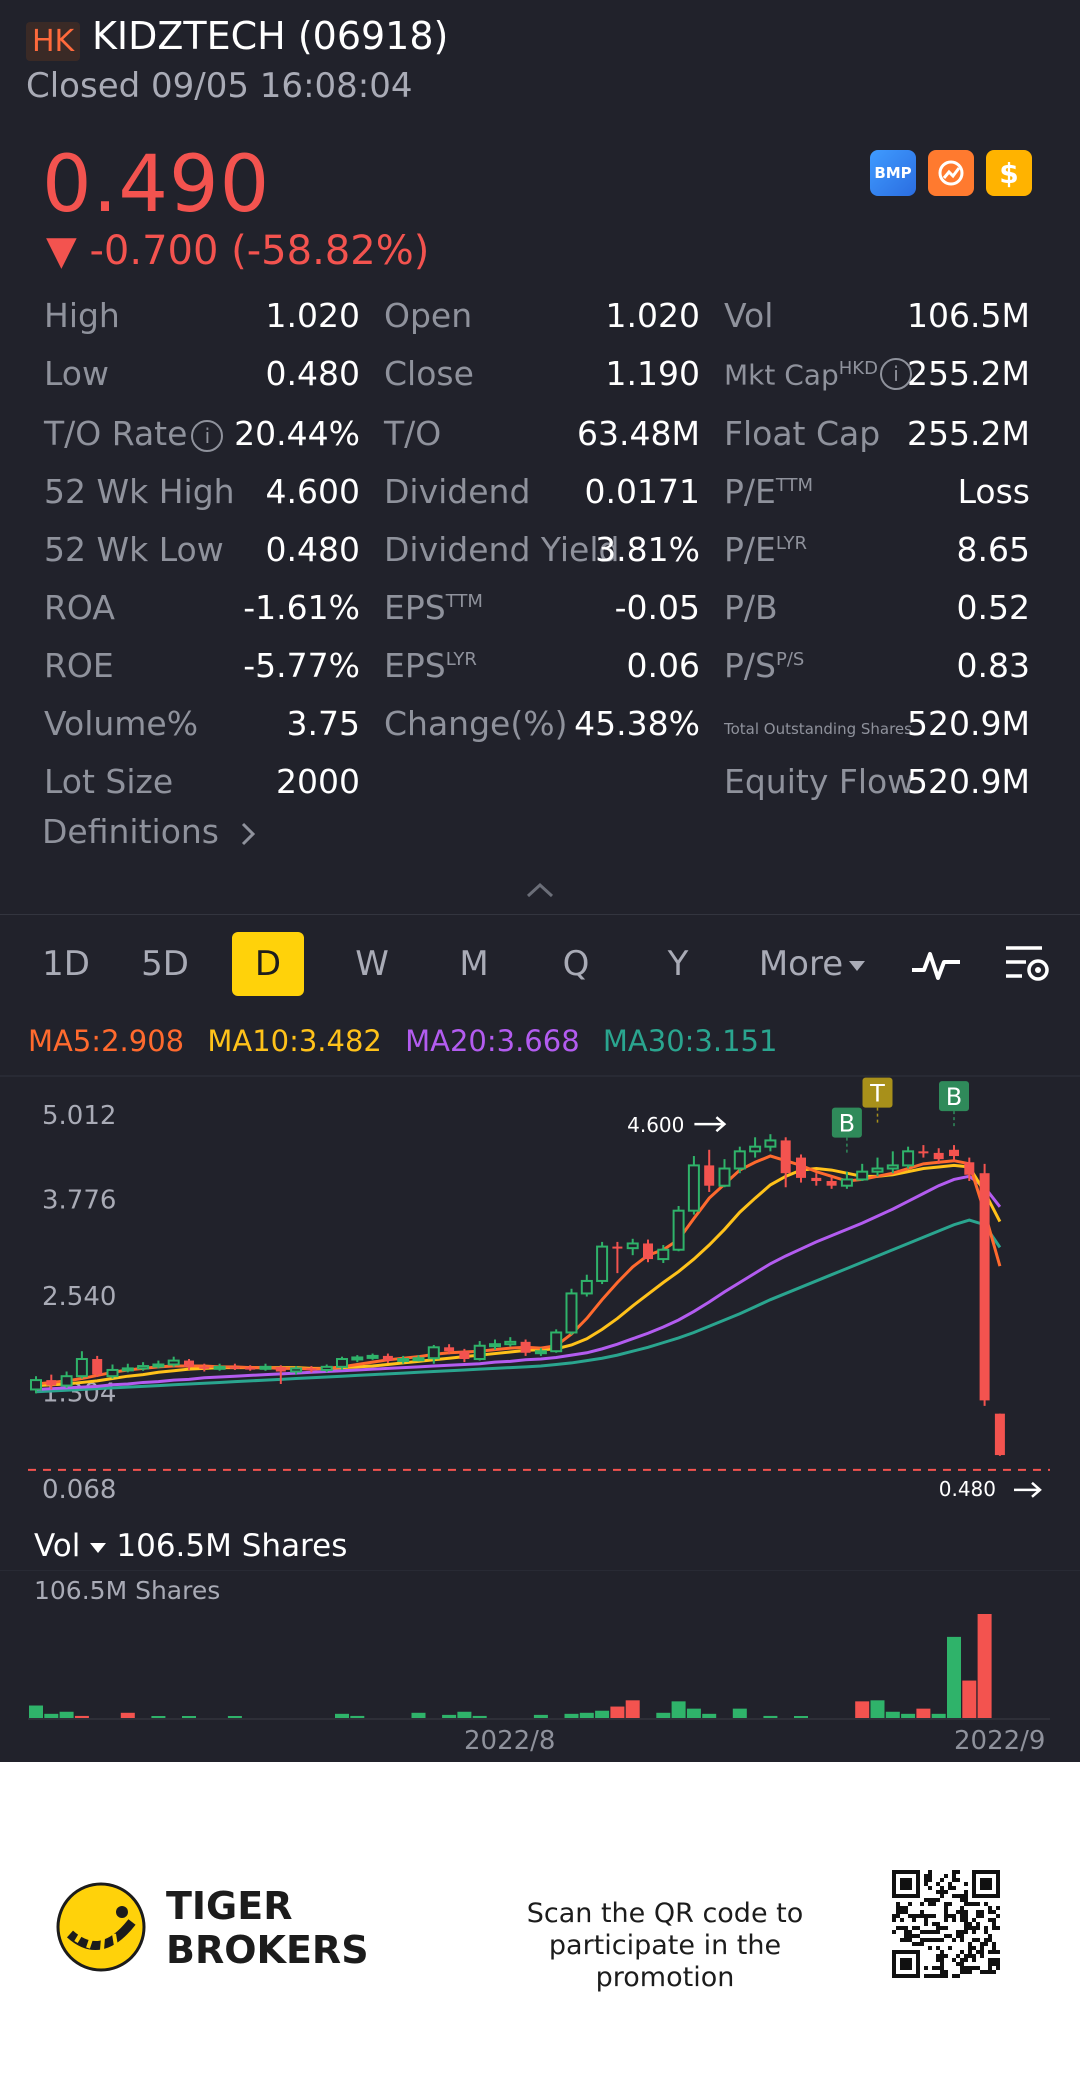 The image size is (1080, 2085). What do you see at coordinates (877, 491) in the screenshot?
I see `stat-pe-ttm: P/ETTM Loss` at bounding box center [877, 491].